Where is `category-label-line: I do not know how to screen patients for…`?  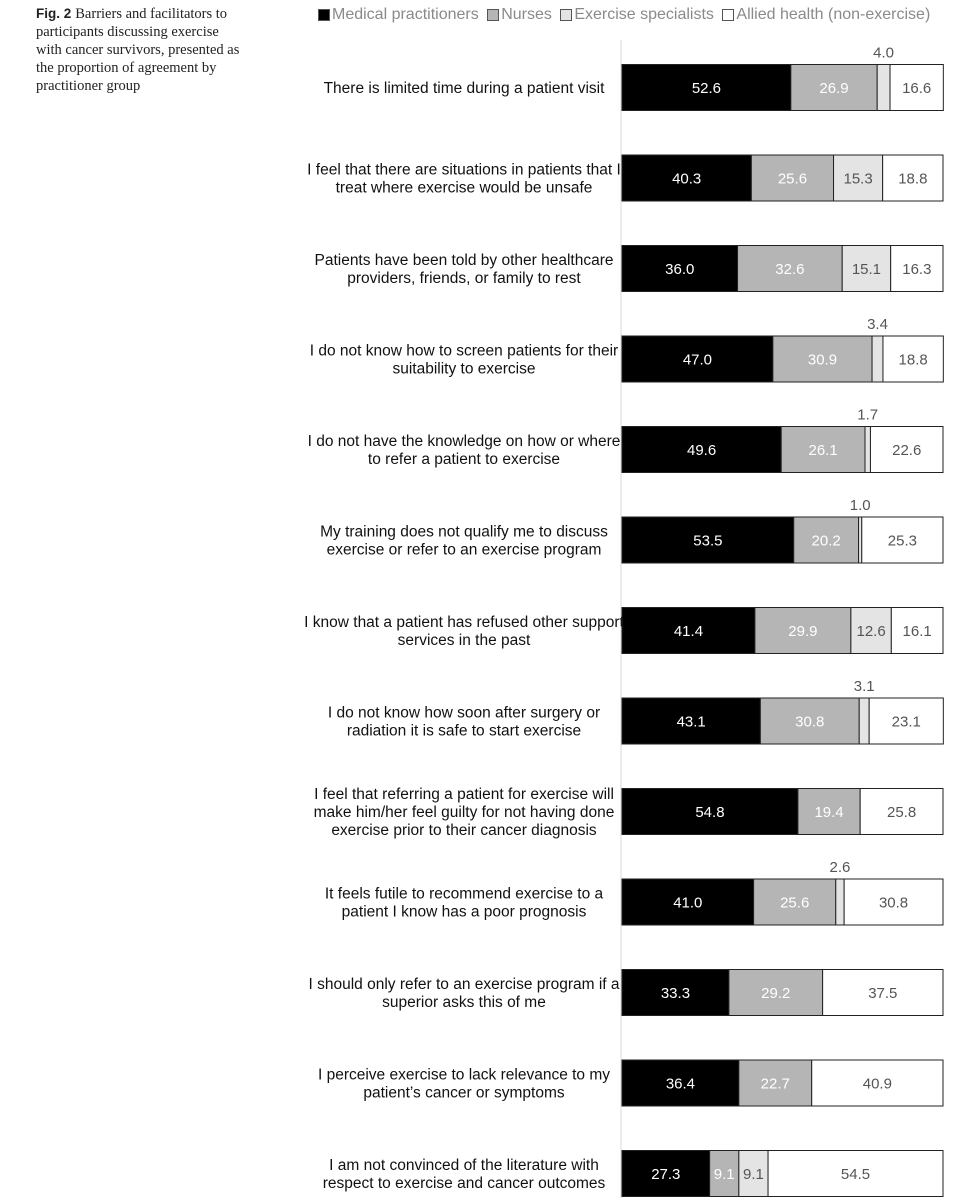 category-label-line: I do not know how to screen patients for… is located at coordinates (464, 351).